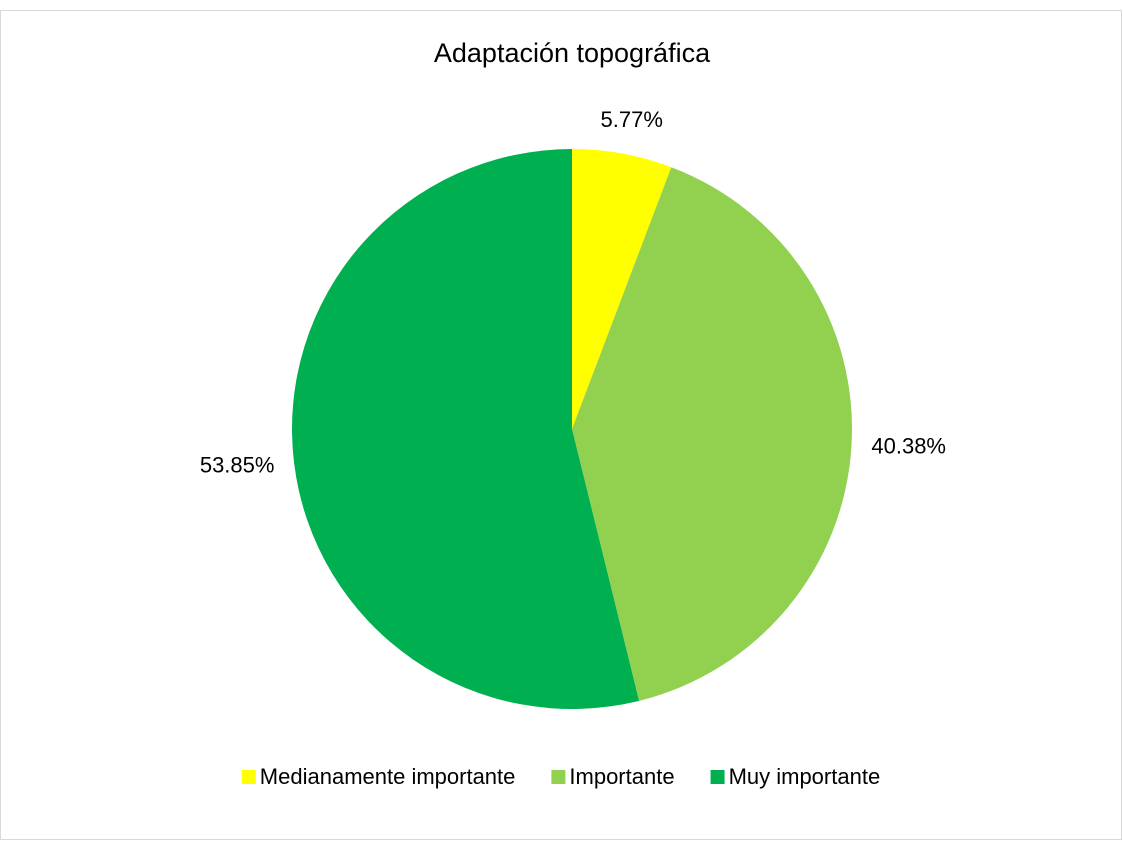 Image resolution: width=1123 pixels, height=841 pixels. What do you see at coordinates (237, 465) in the screenshot?
I see `data-label: 53.85%` at bounding box center [237, 465].